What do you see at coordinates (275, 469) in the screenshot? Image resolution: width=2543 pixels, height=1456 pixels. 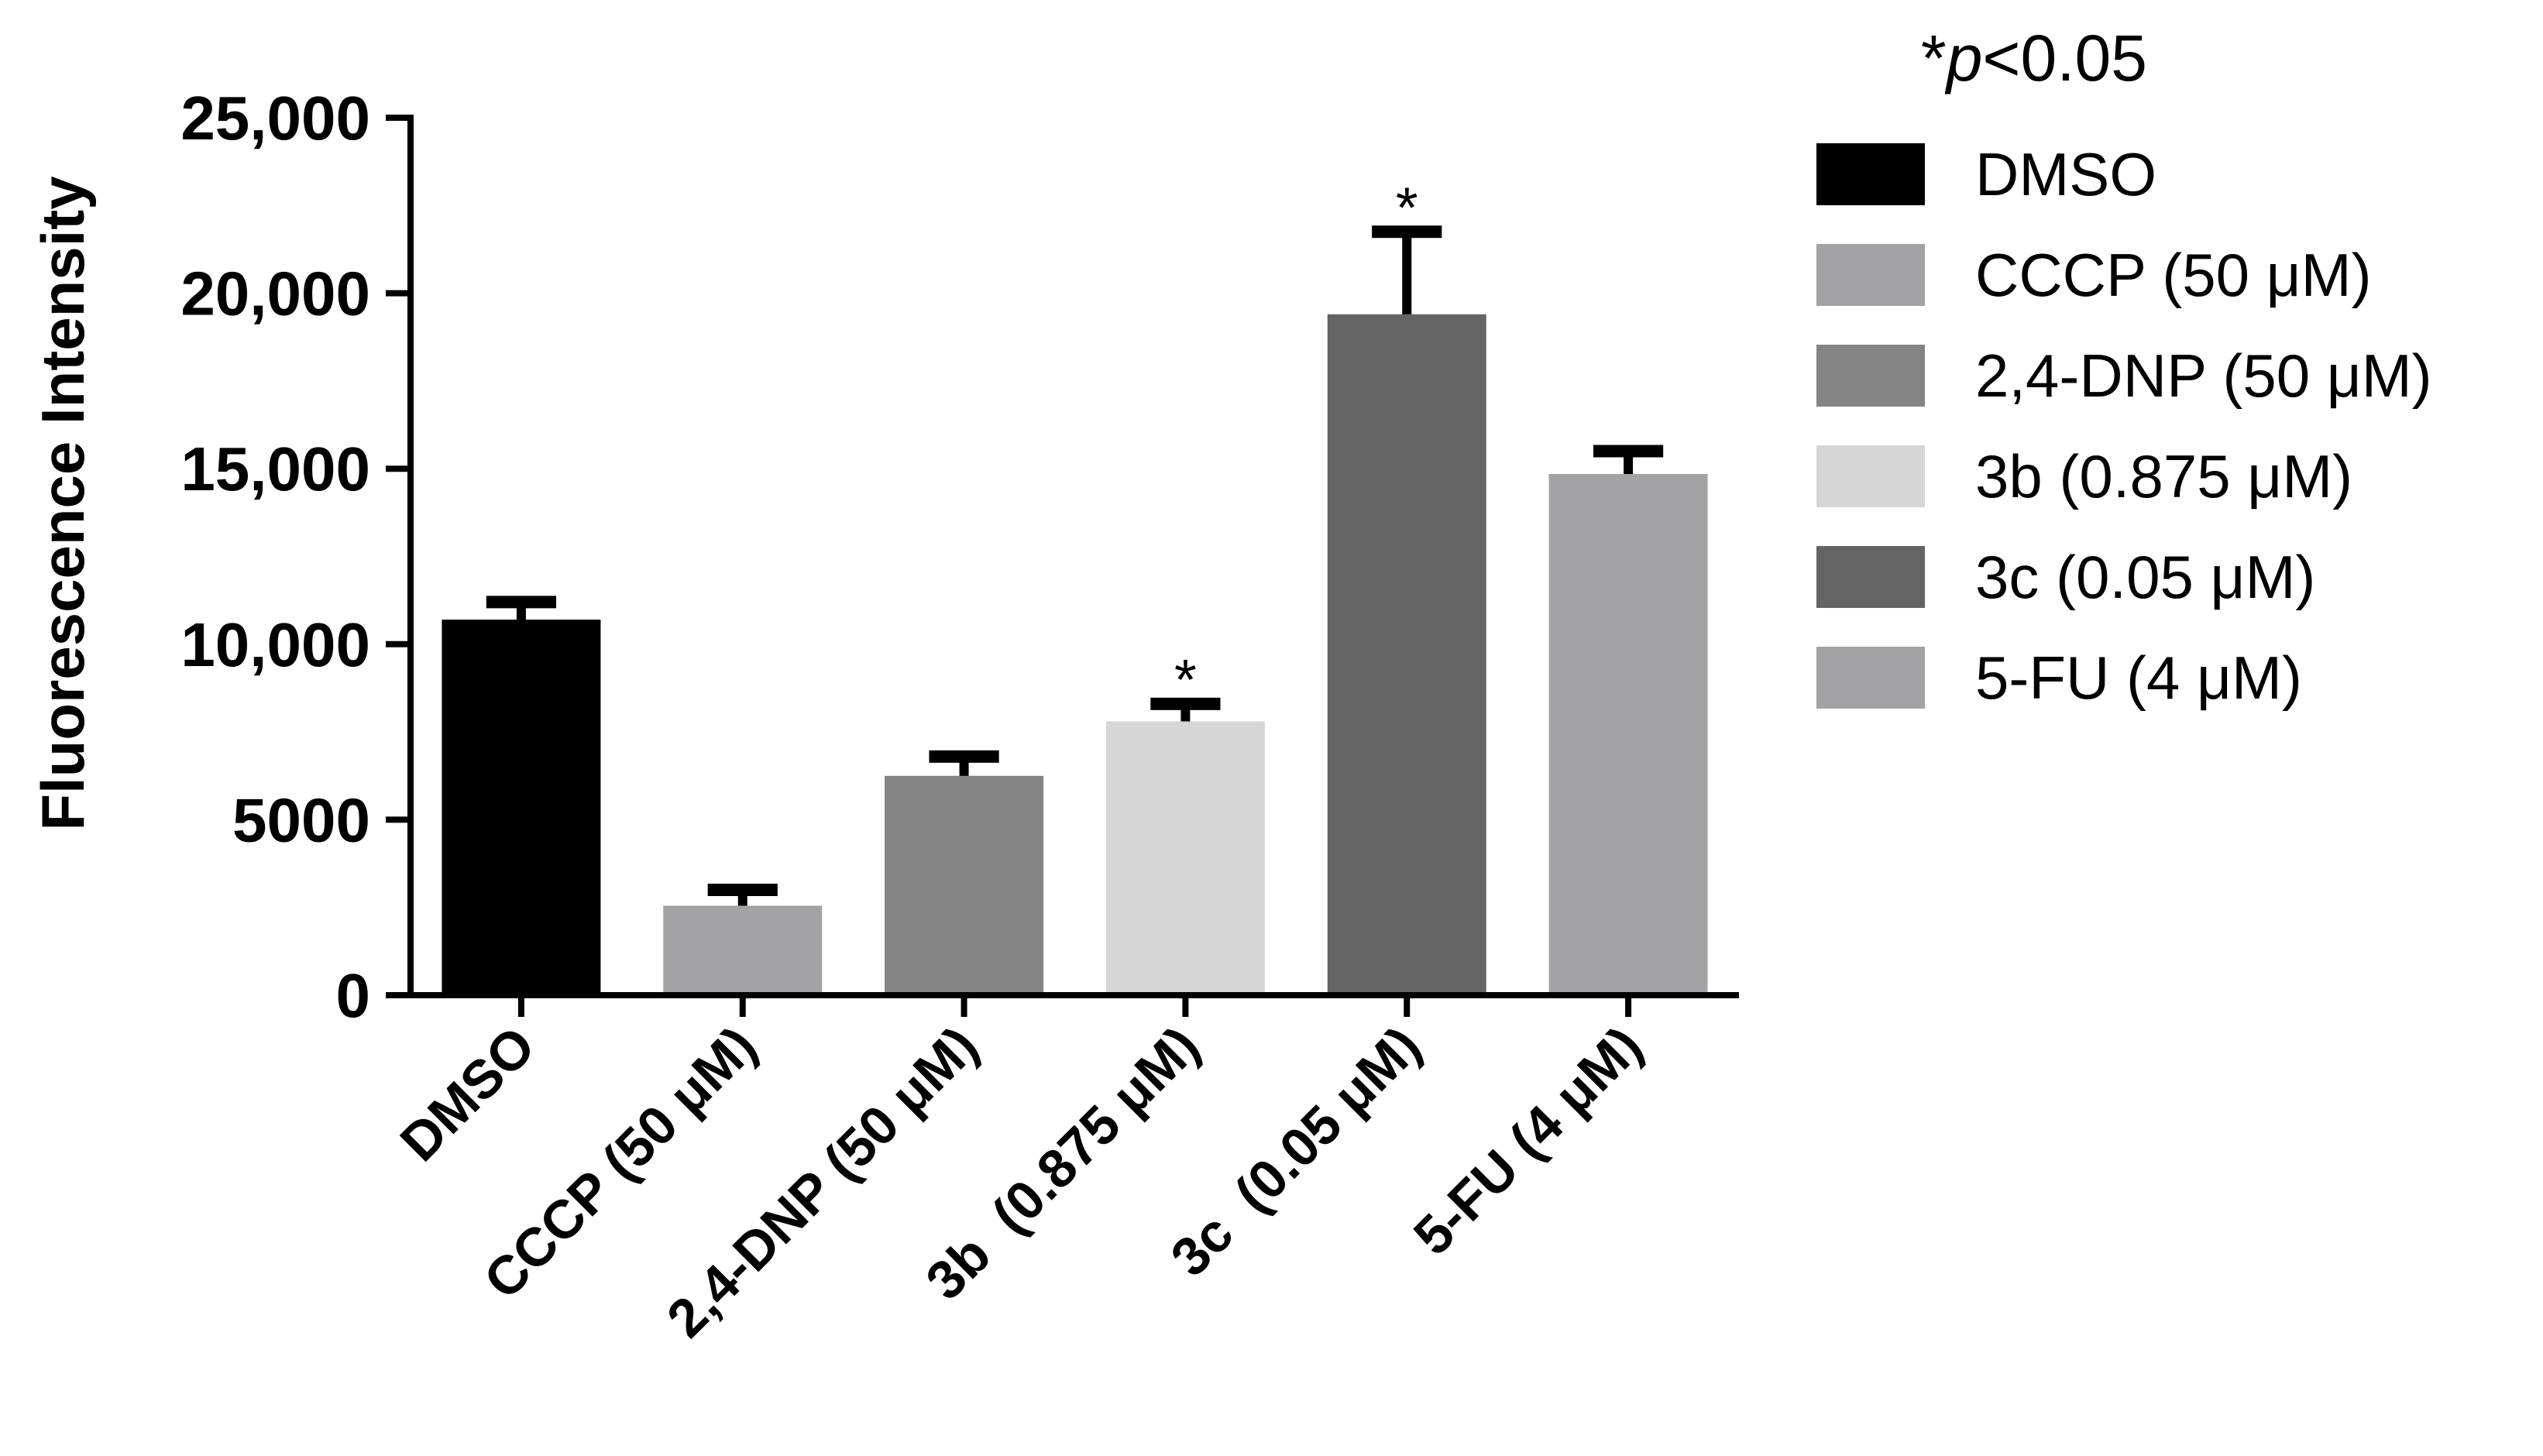 I see `y-tick-label: 15,000` at bounding box center [275, 469].